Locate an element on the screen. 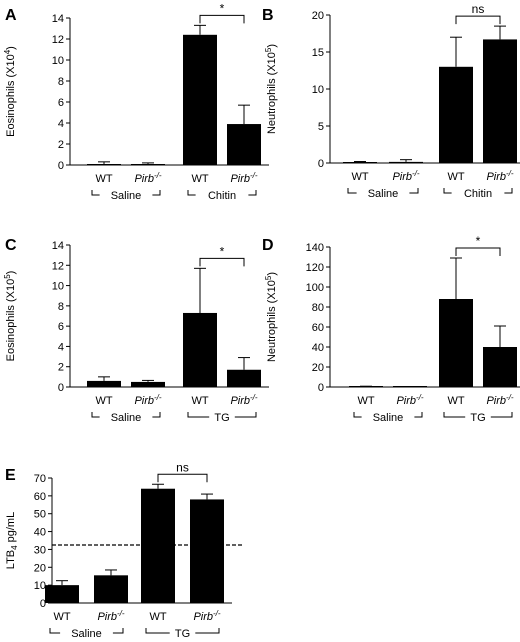 Image resolution: width=520 pixels, height=642 pixels. y-tick-label: 5 is located at coordinates (321, 127).